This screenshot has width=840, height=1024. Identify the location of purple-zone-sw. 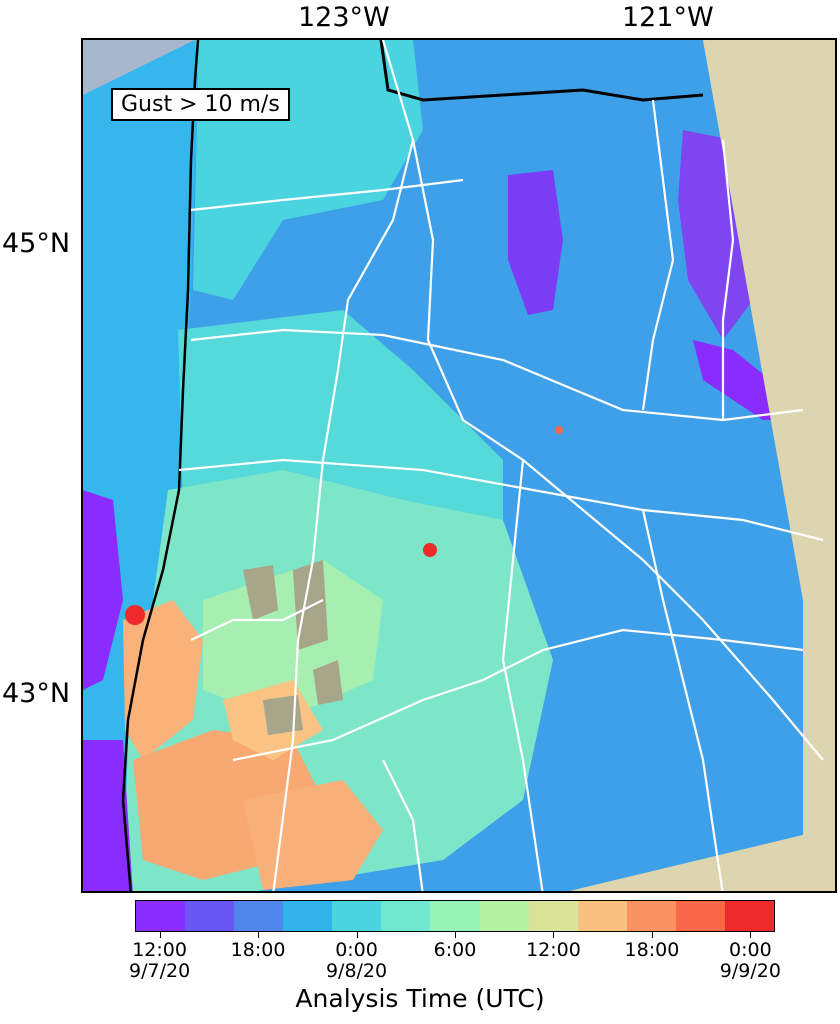
(108, 815).